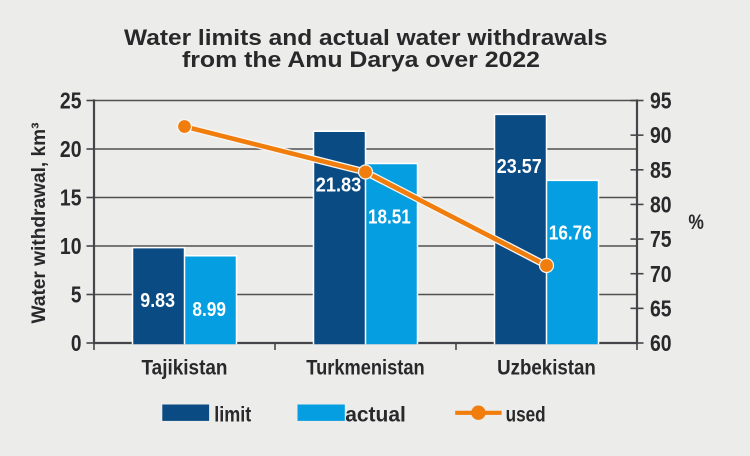 This screenshot has height=456, width=750. I want to click on svg-text: 85, so click(661, 170).